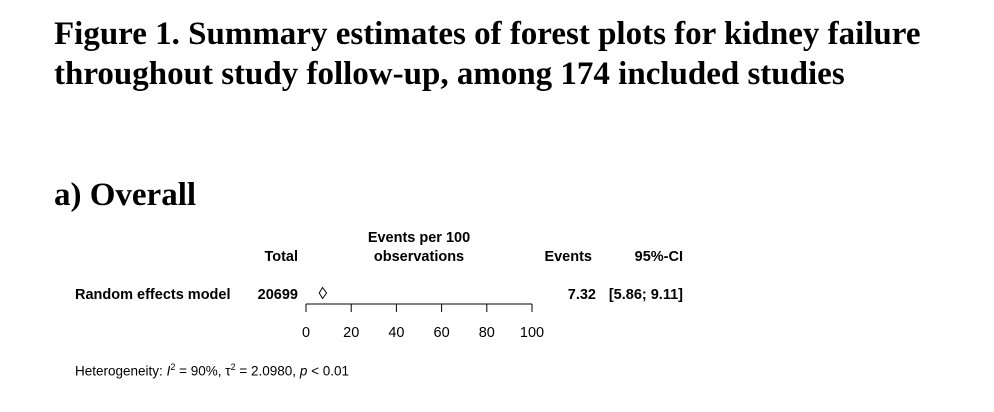  Describe the element at coordinates (328, 371) in the screenshot. I see `het-p-value: < 0.01` at that location.